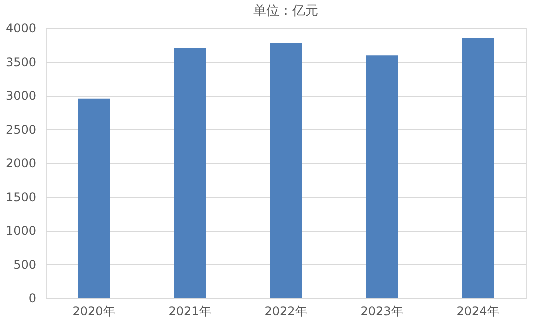 Image resolution: width=554 pixels, height=333 pixels. I want to click on y-tick-label: 2000, so click(21, 163).